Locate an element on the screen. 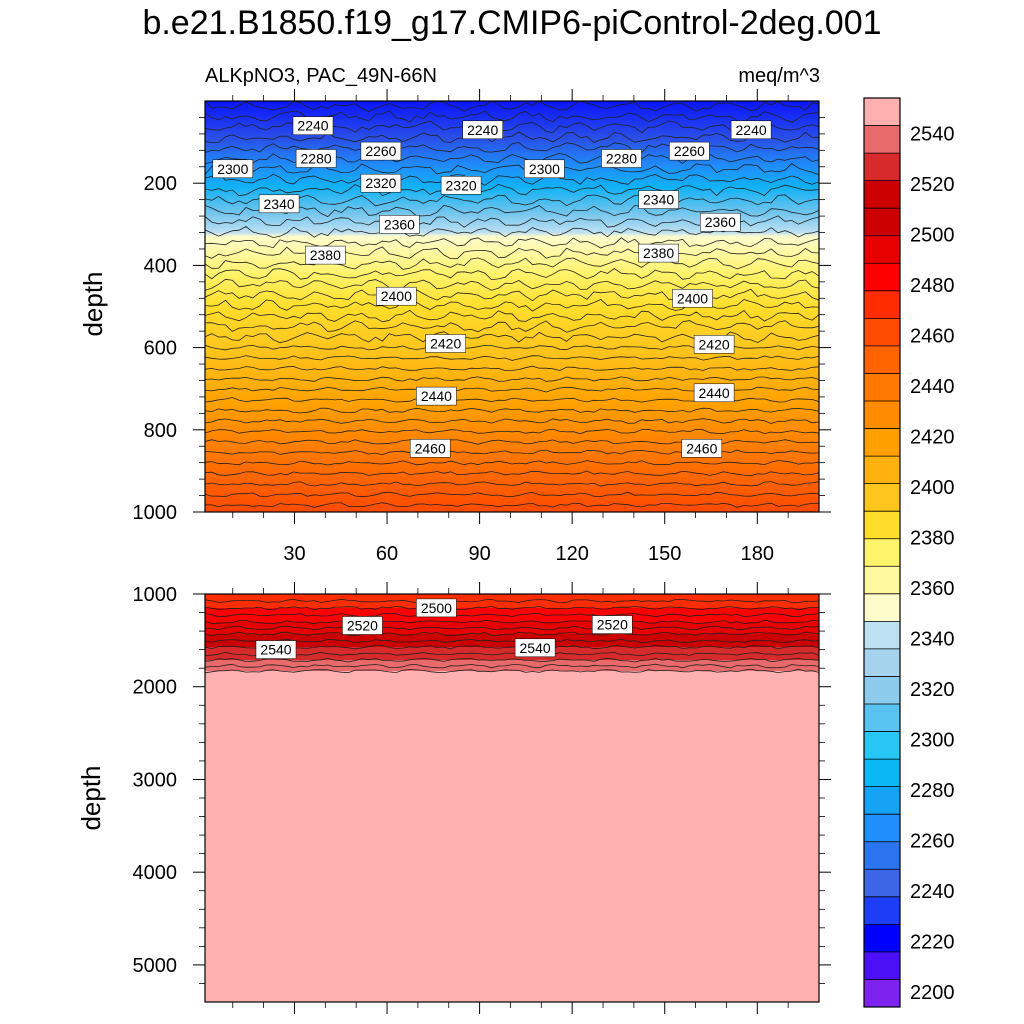  lower-depth-axis-label: depth is located at coordinates (91, 797).